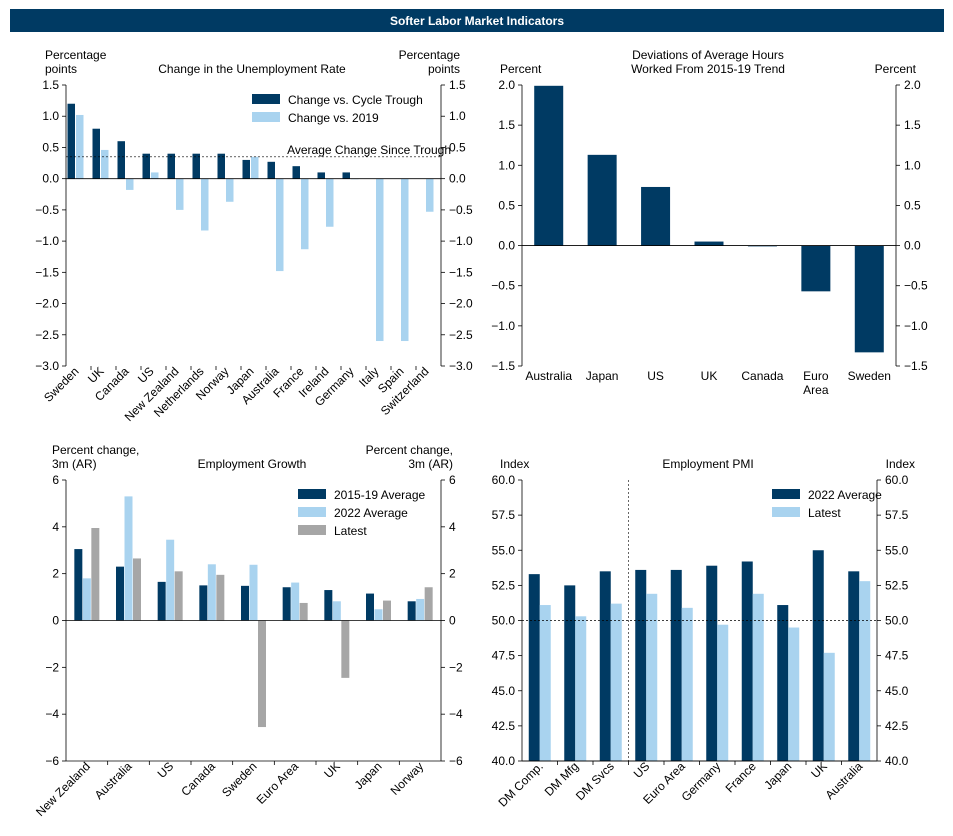  What do you see at coordinates (166, 770) in the screenshot?
I see `employment-category-label: US` at bounding box center [166, 770].